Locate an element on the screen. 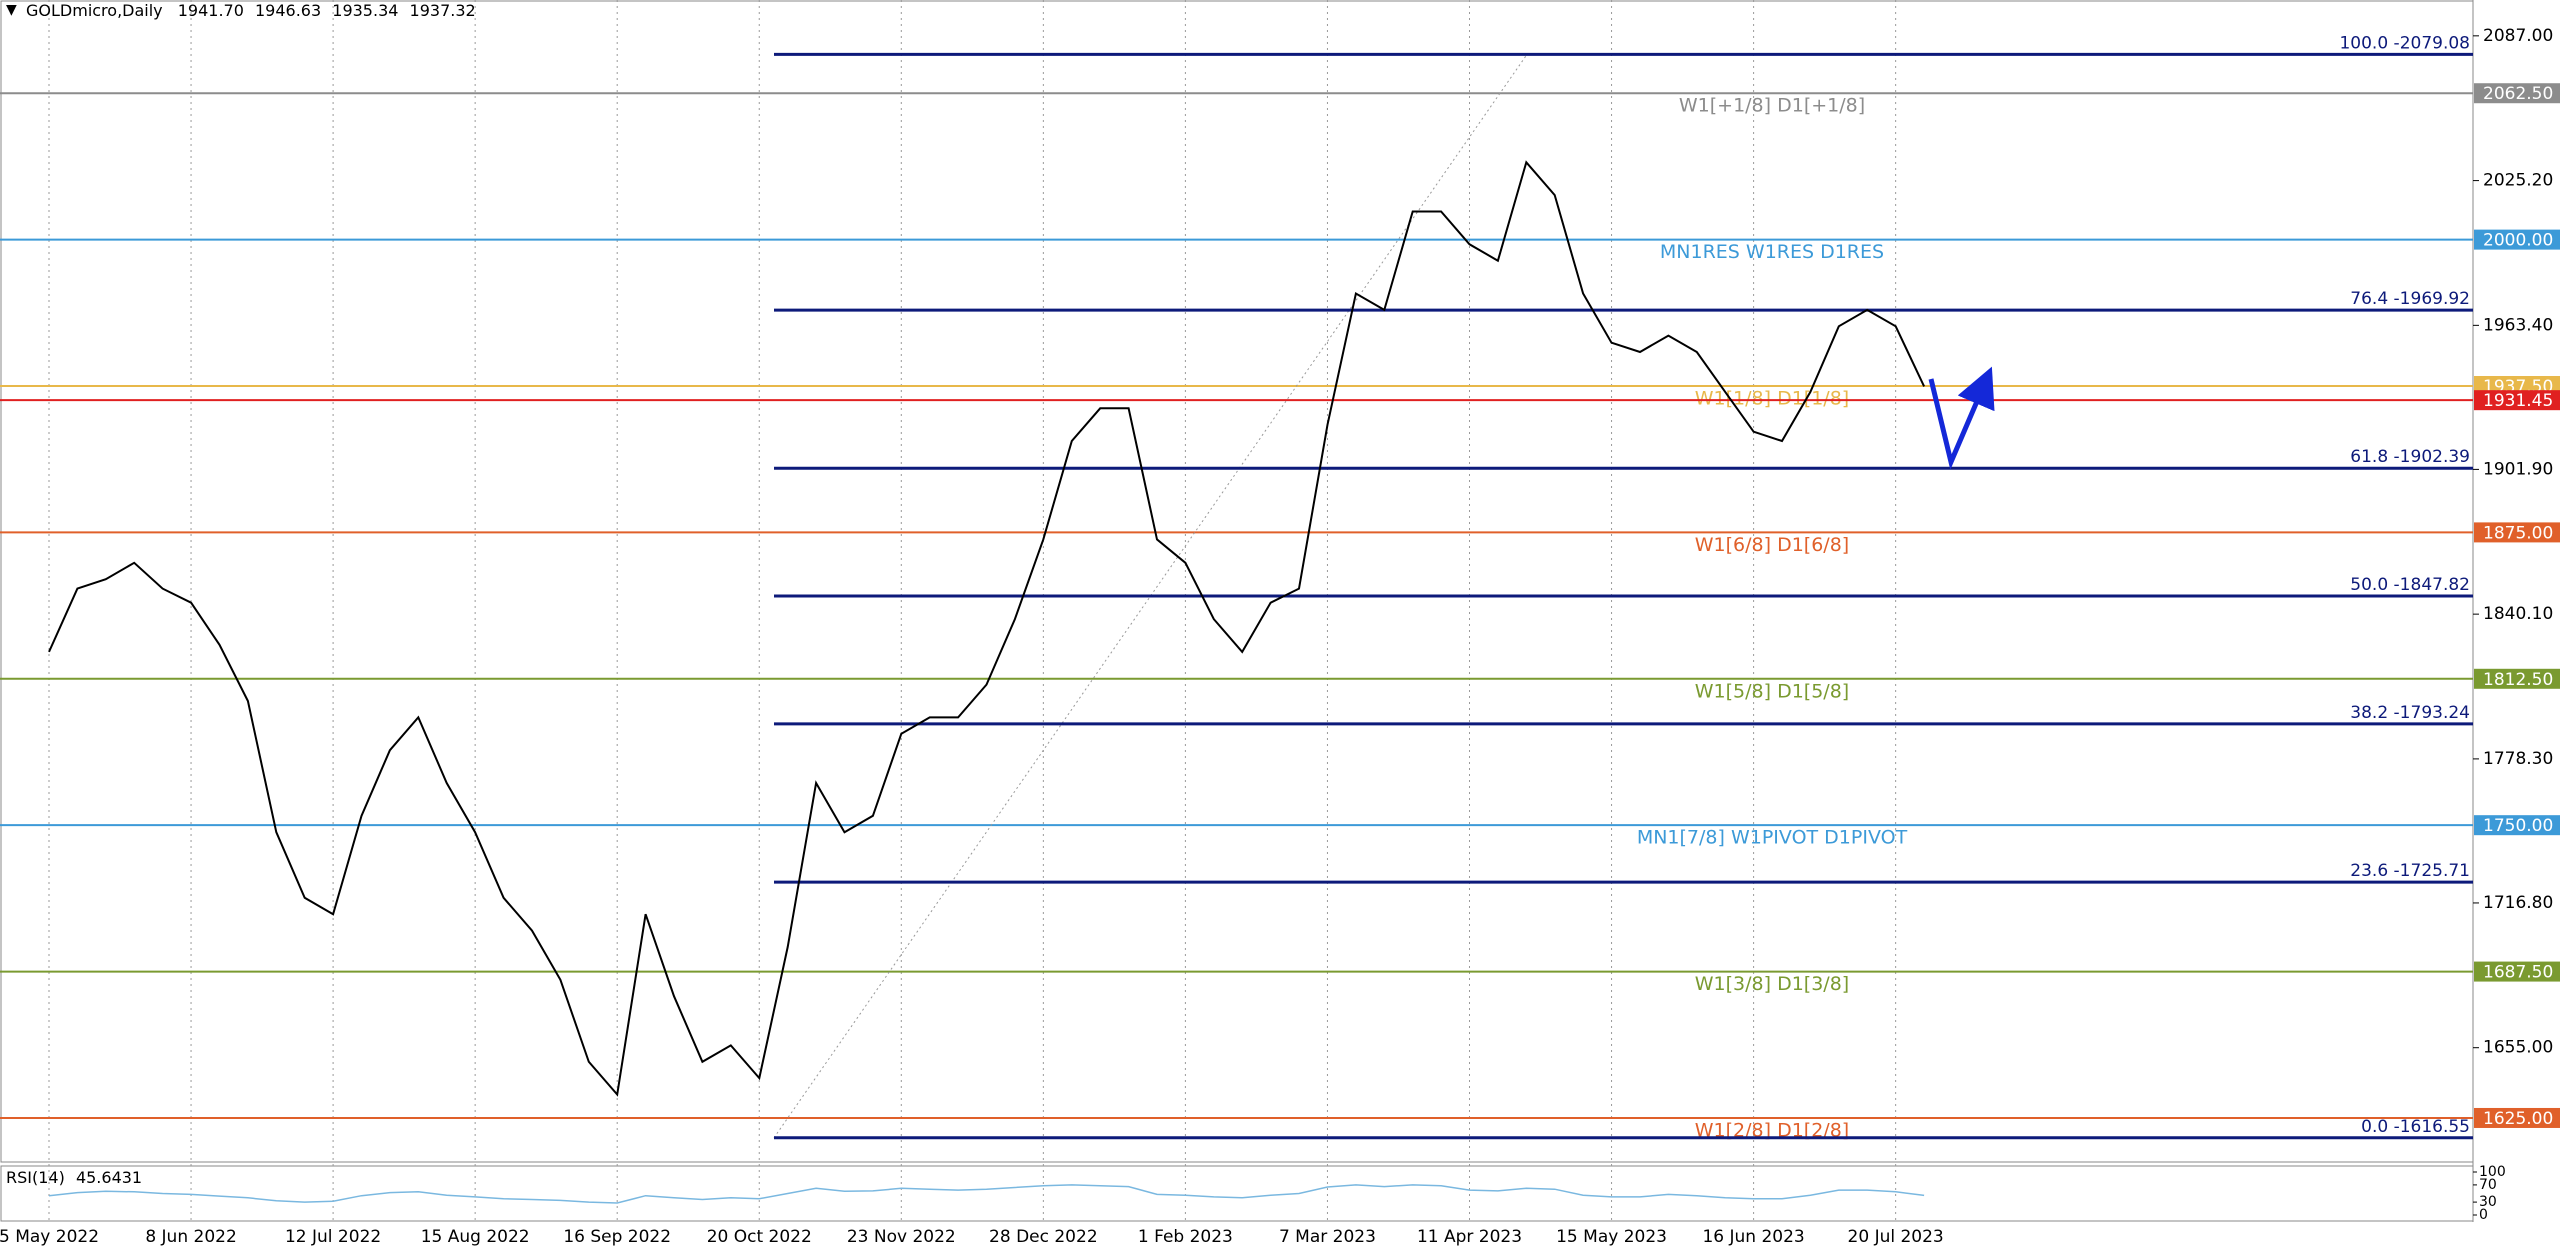  x-tick-label: 12 Jul 2022 is located at coordinates (333, 1237).